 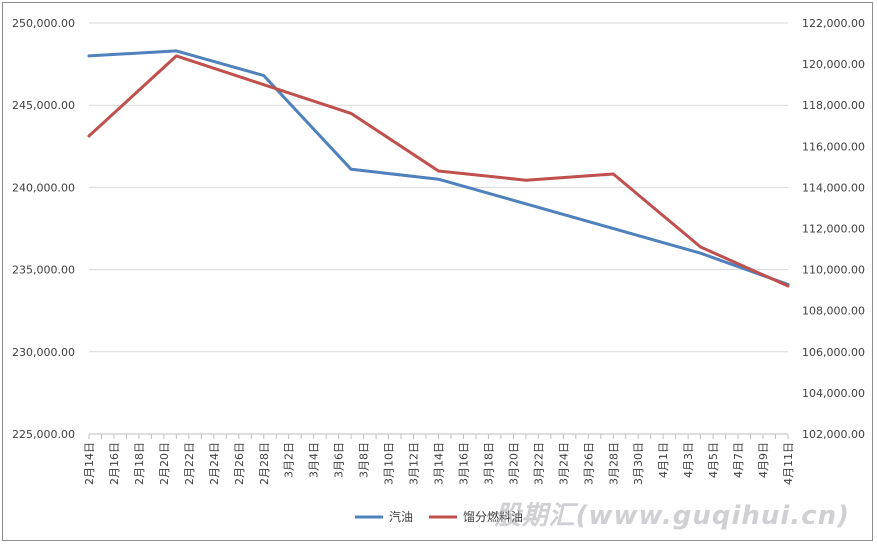 What do you see at coordinates (488, 463) in the screenshot?
I see `x-tick-label: 3月18日` at bounding box center [488, 463].